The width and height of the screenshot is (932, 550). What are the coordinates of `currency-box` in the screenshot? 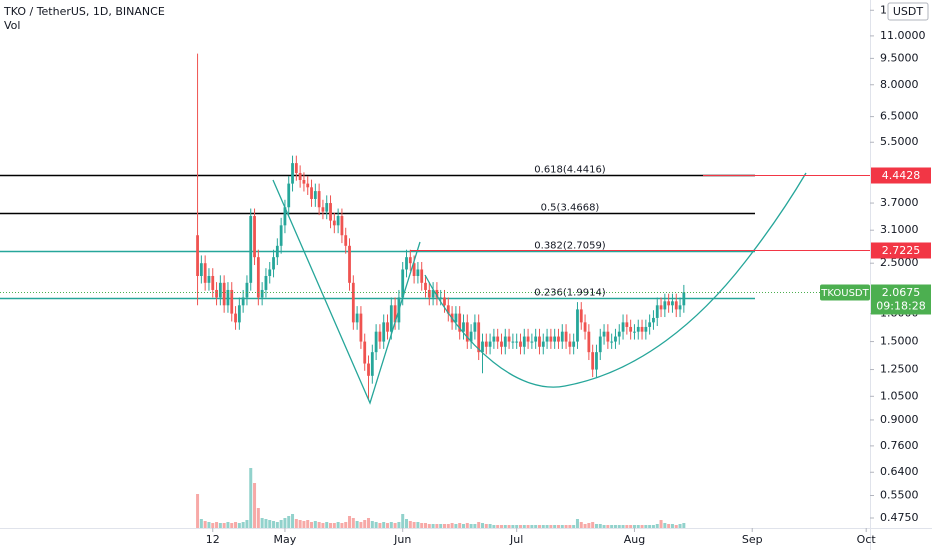 It's located at (908, 11).